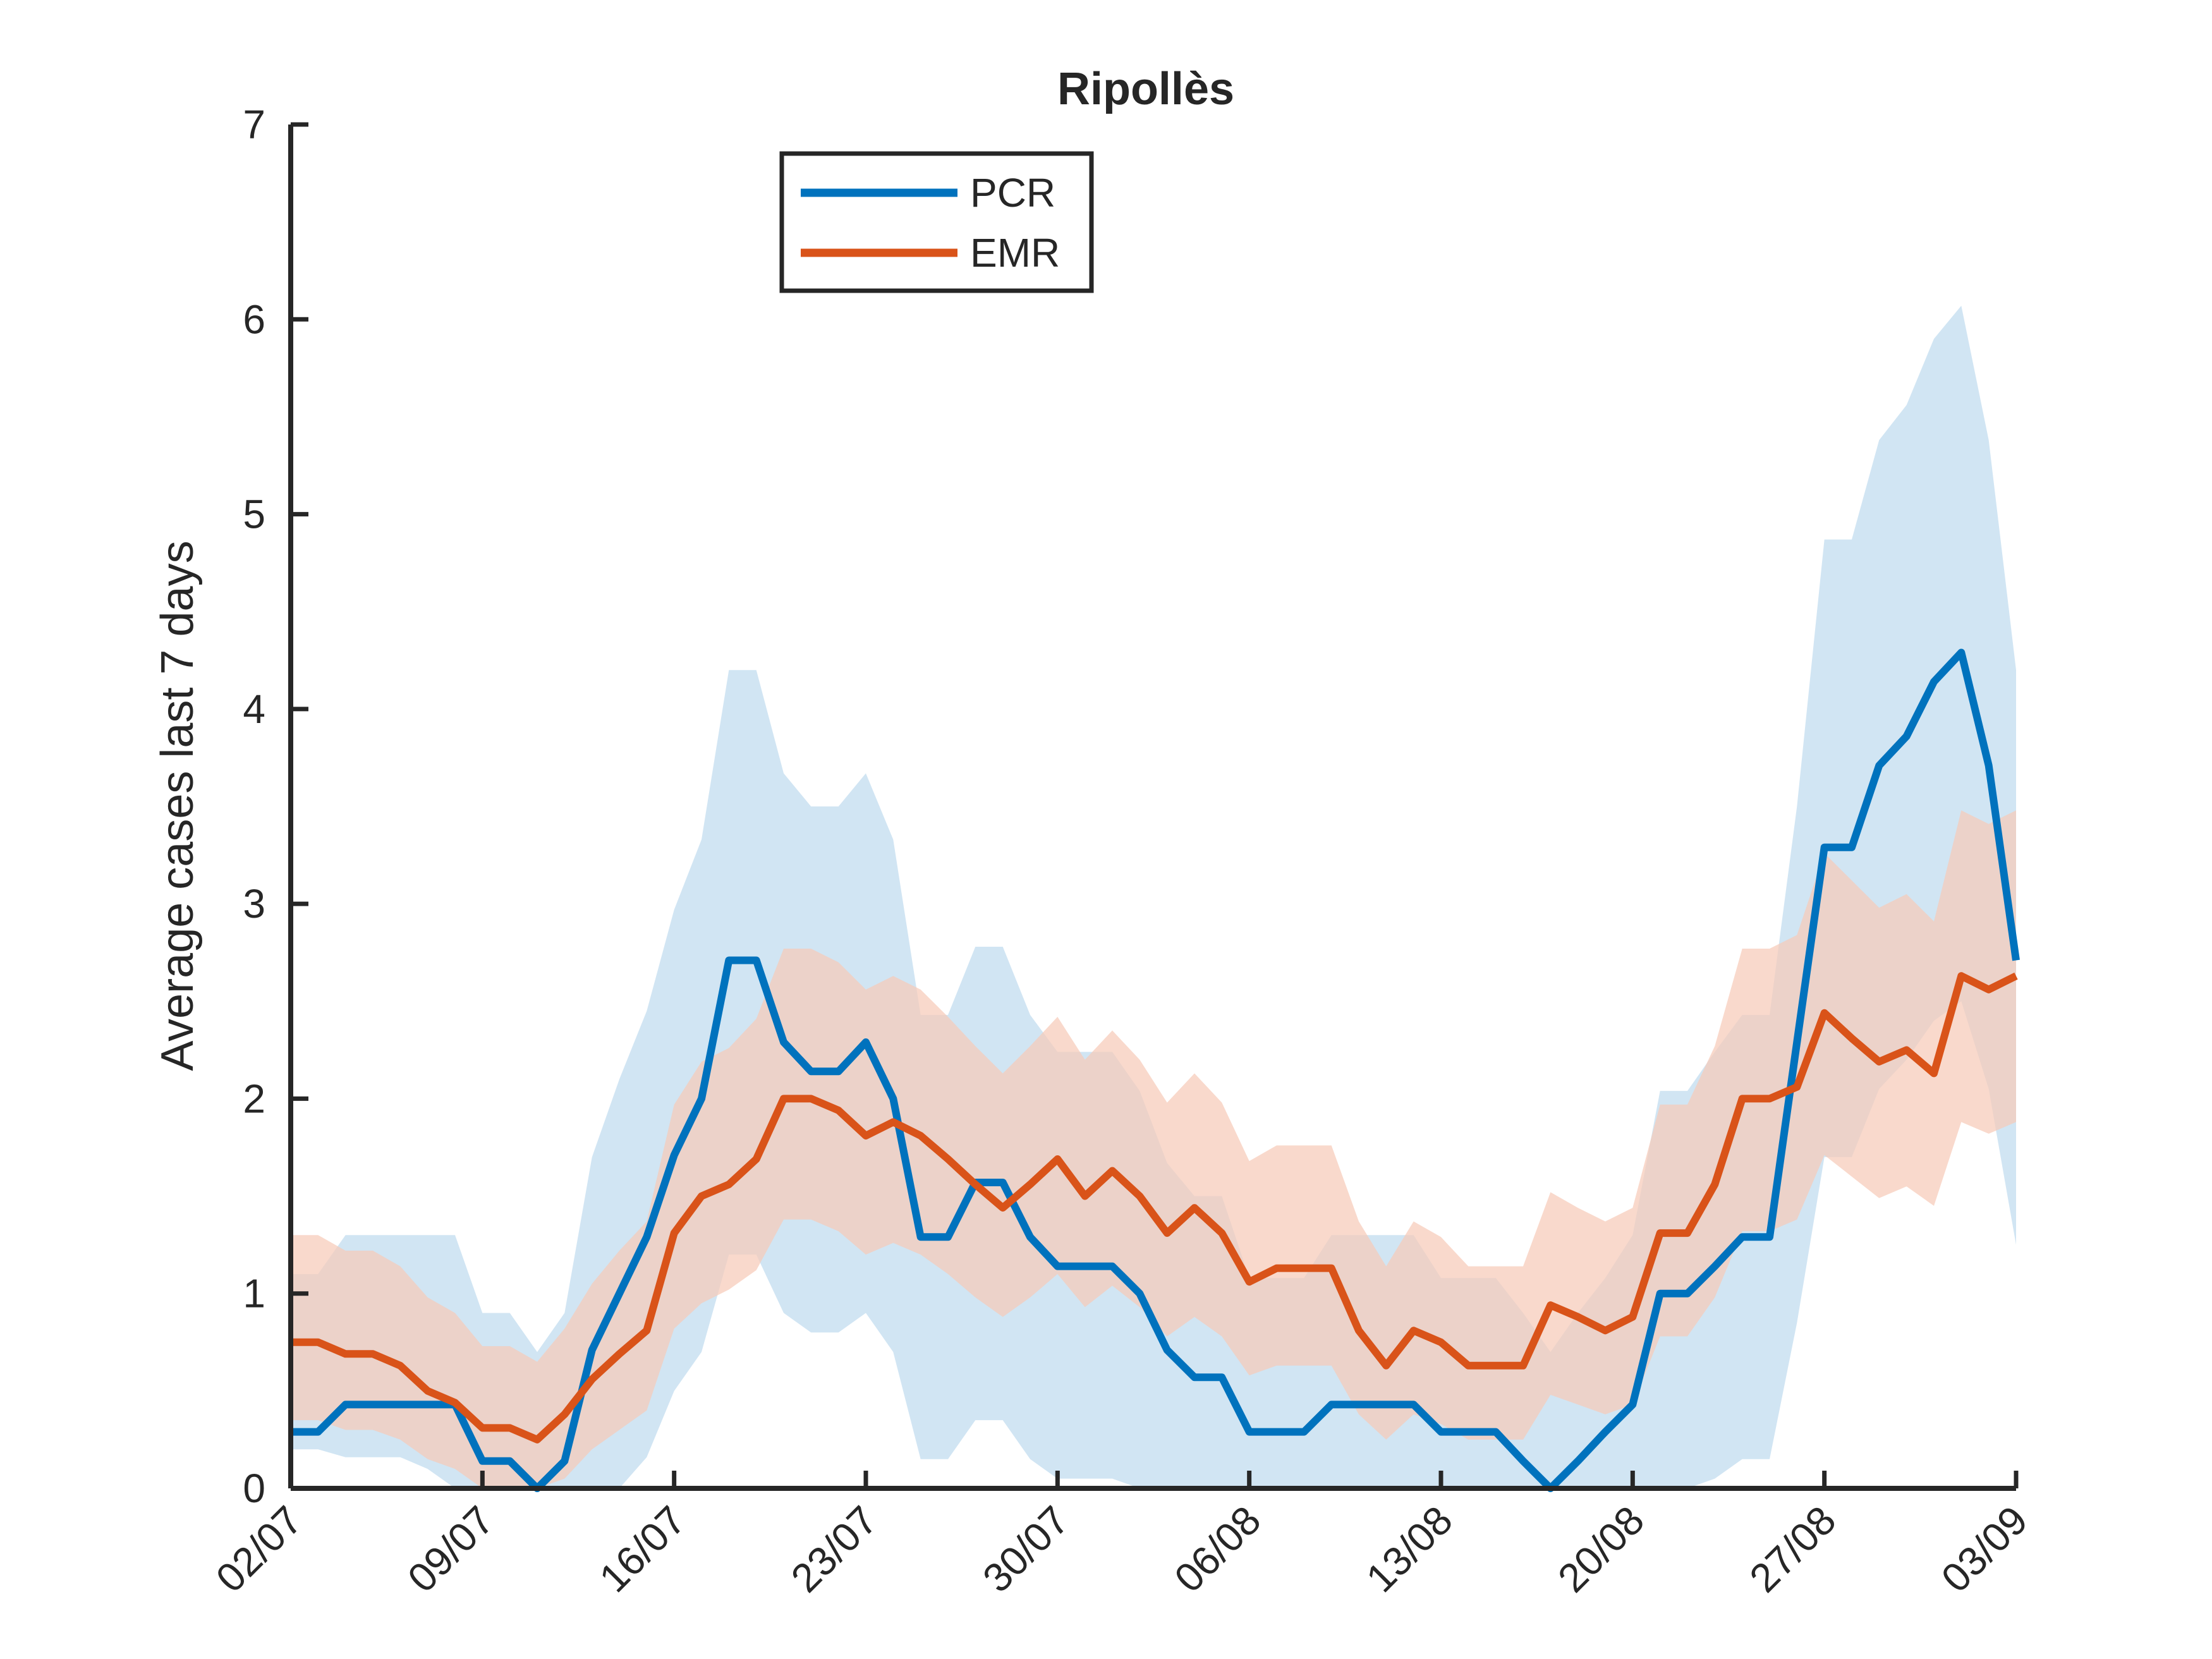 Image resolution: width=2212 pixels, height=1659 pixels. Describe the element at coordinates (254, 125) in the screenshot. I see `y-tick-label: 7` at that location.